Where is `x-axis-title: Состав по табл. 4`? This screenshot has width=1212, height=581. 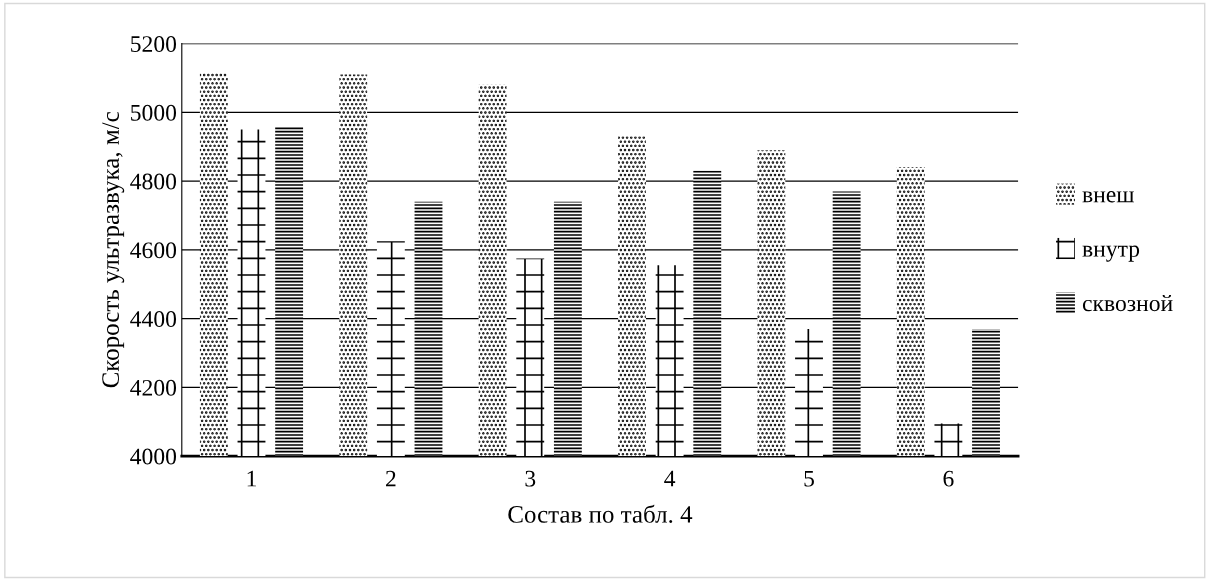 x-axis-title: Состав по табл. 4 is located at coordinates (600, 513).